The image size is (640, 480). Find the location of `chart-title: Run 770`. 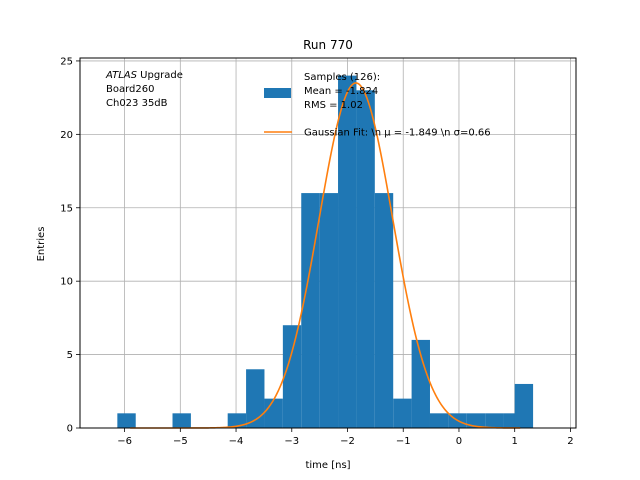

chart-title: Run 770 is located at coordinates (328, 45).